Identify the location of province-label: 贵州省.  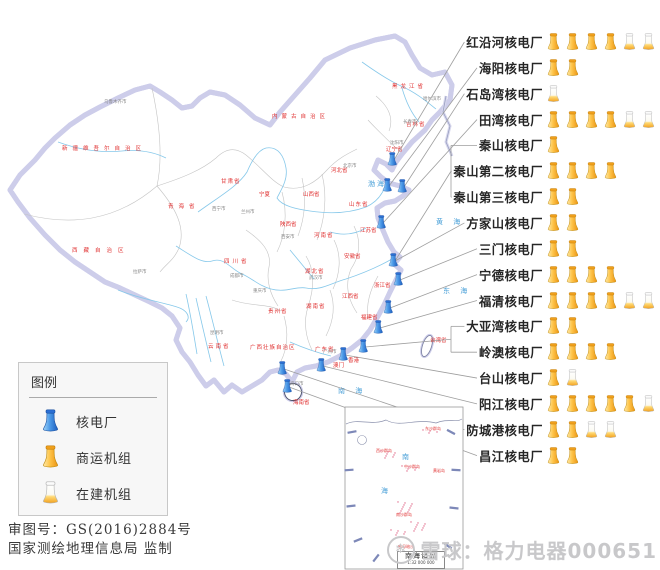
(278, 311).